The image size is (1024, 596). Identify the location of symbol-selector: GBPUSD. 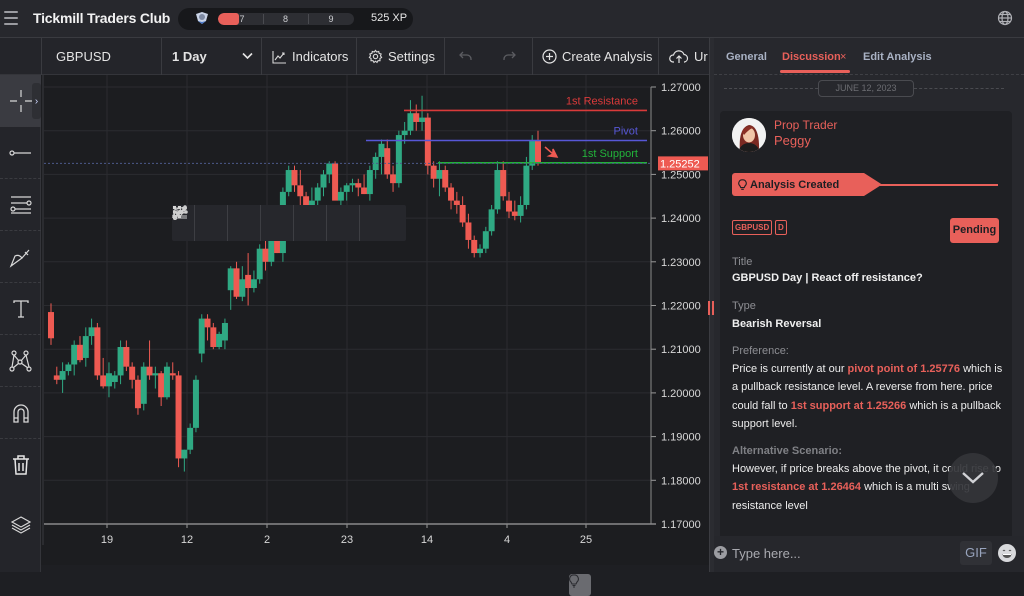
(101, 56).